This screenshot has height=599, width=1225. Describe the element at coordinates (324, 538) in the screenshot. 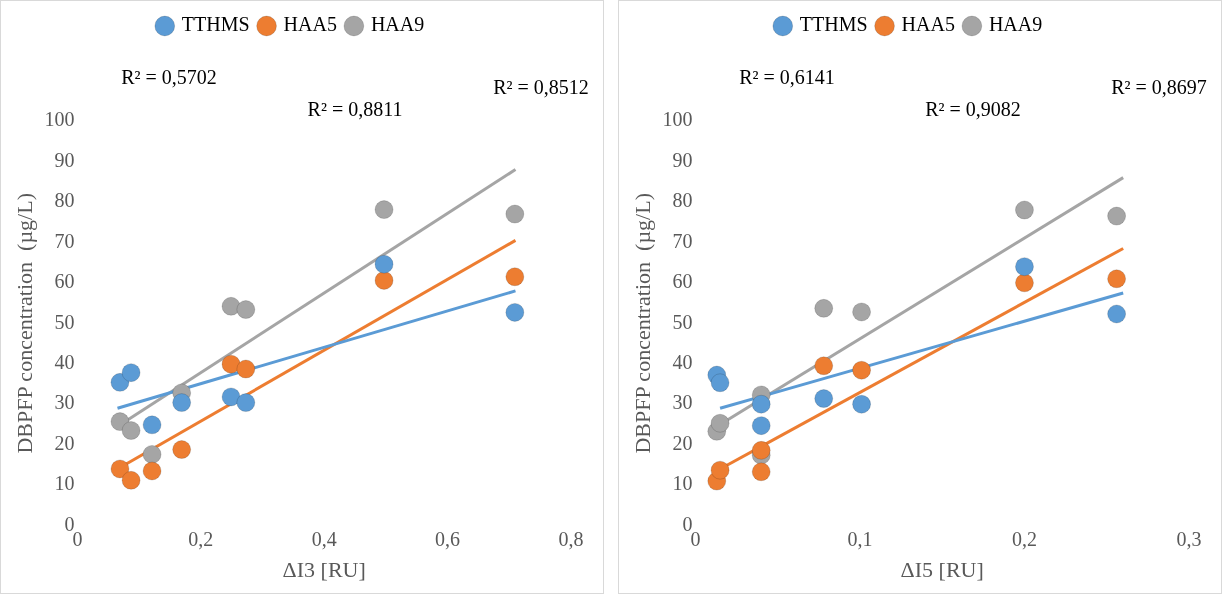

I see `x-tick-label: 0,4` at that location.